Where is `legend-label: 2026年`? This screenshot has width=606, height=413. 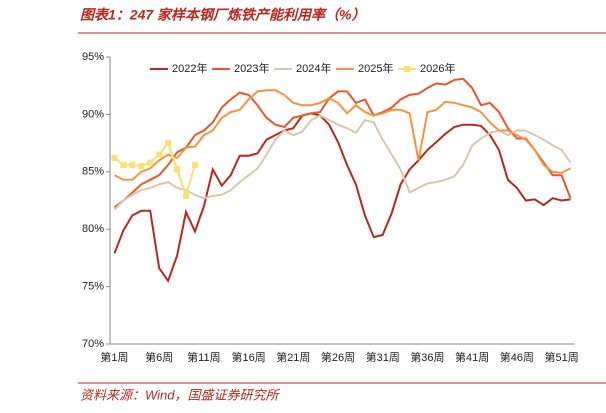 legend-label: 2026年 is located at coordinates (437, 68).